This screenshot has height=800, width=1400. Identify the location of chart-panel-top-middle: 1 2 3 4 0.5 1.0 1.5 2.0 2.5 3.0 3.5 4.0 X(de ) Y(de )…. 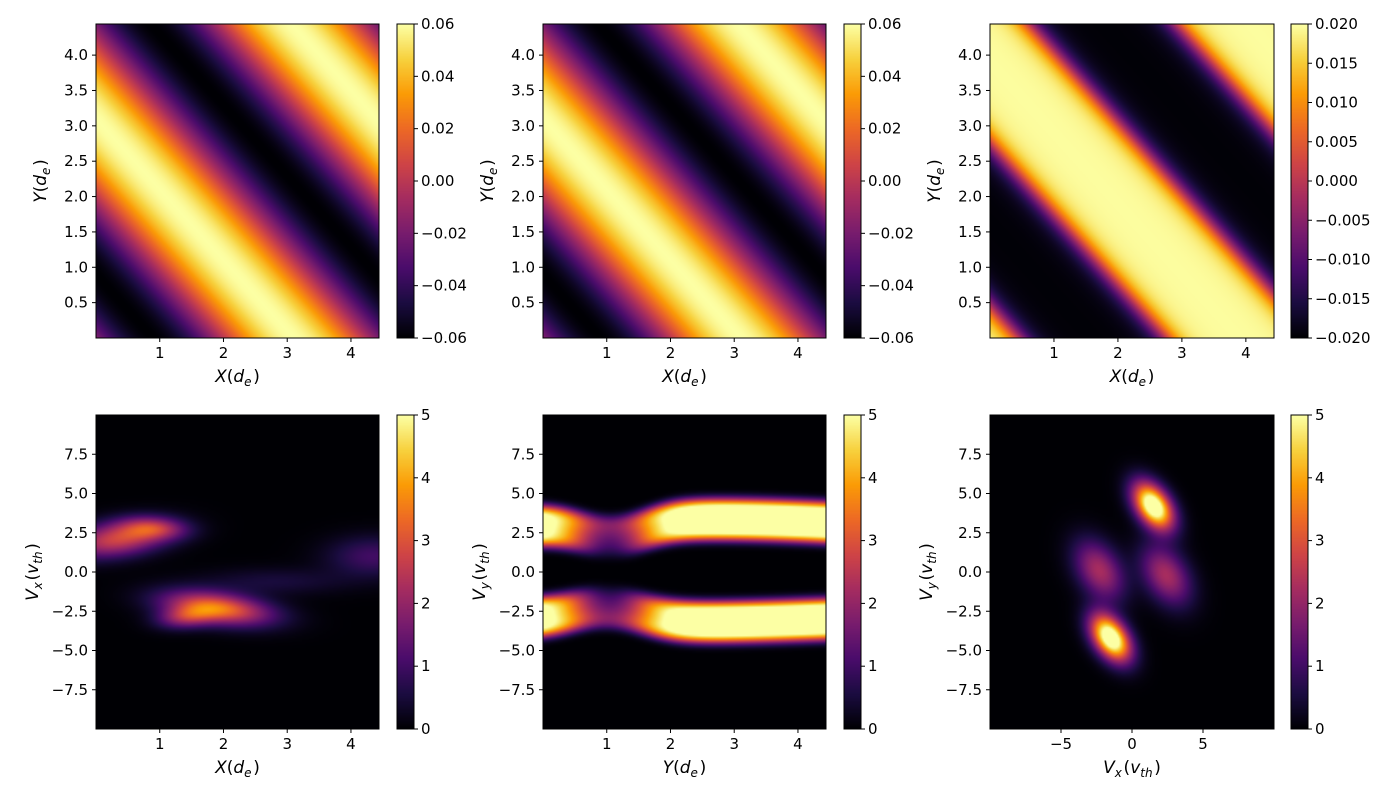
(696, 202).